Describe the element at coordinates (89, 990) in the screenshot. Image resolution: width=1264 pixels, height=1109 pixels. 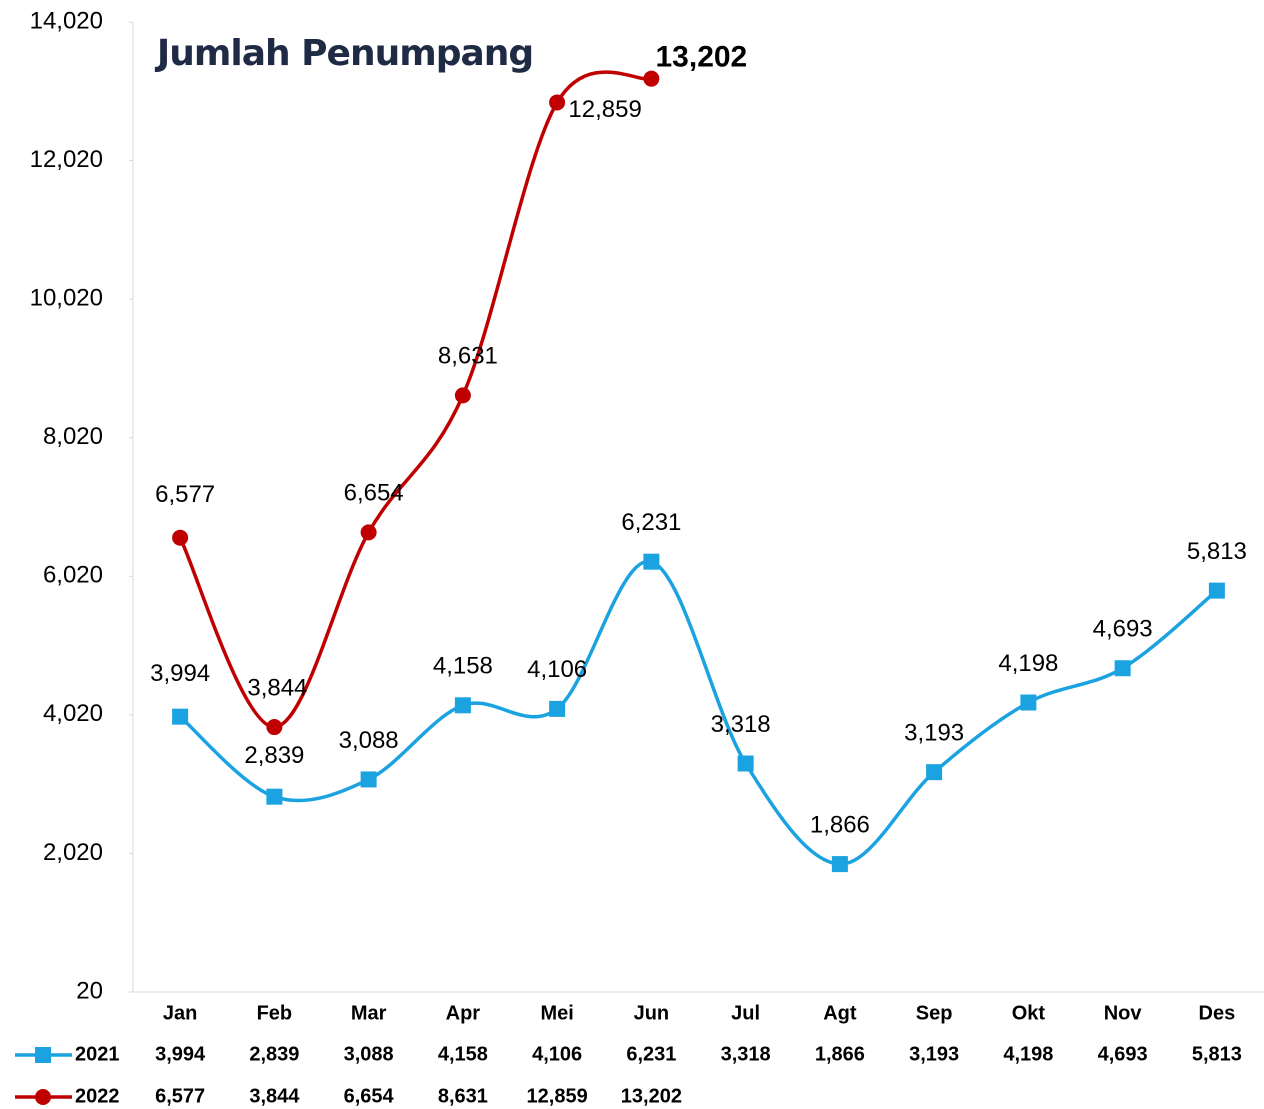
I see `y-tick-label: 20` at that location.